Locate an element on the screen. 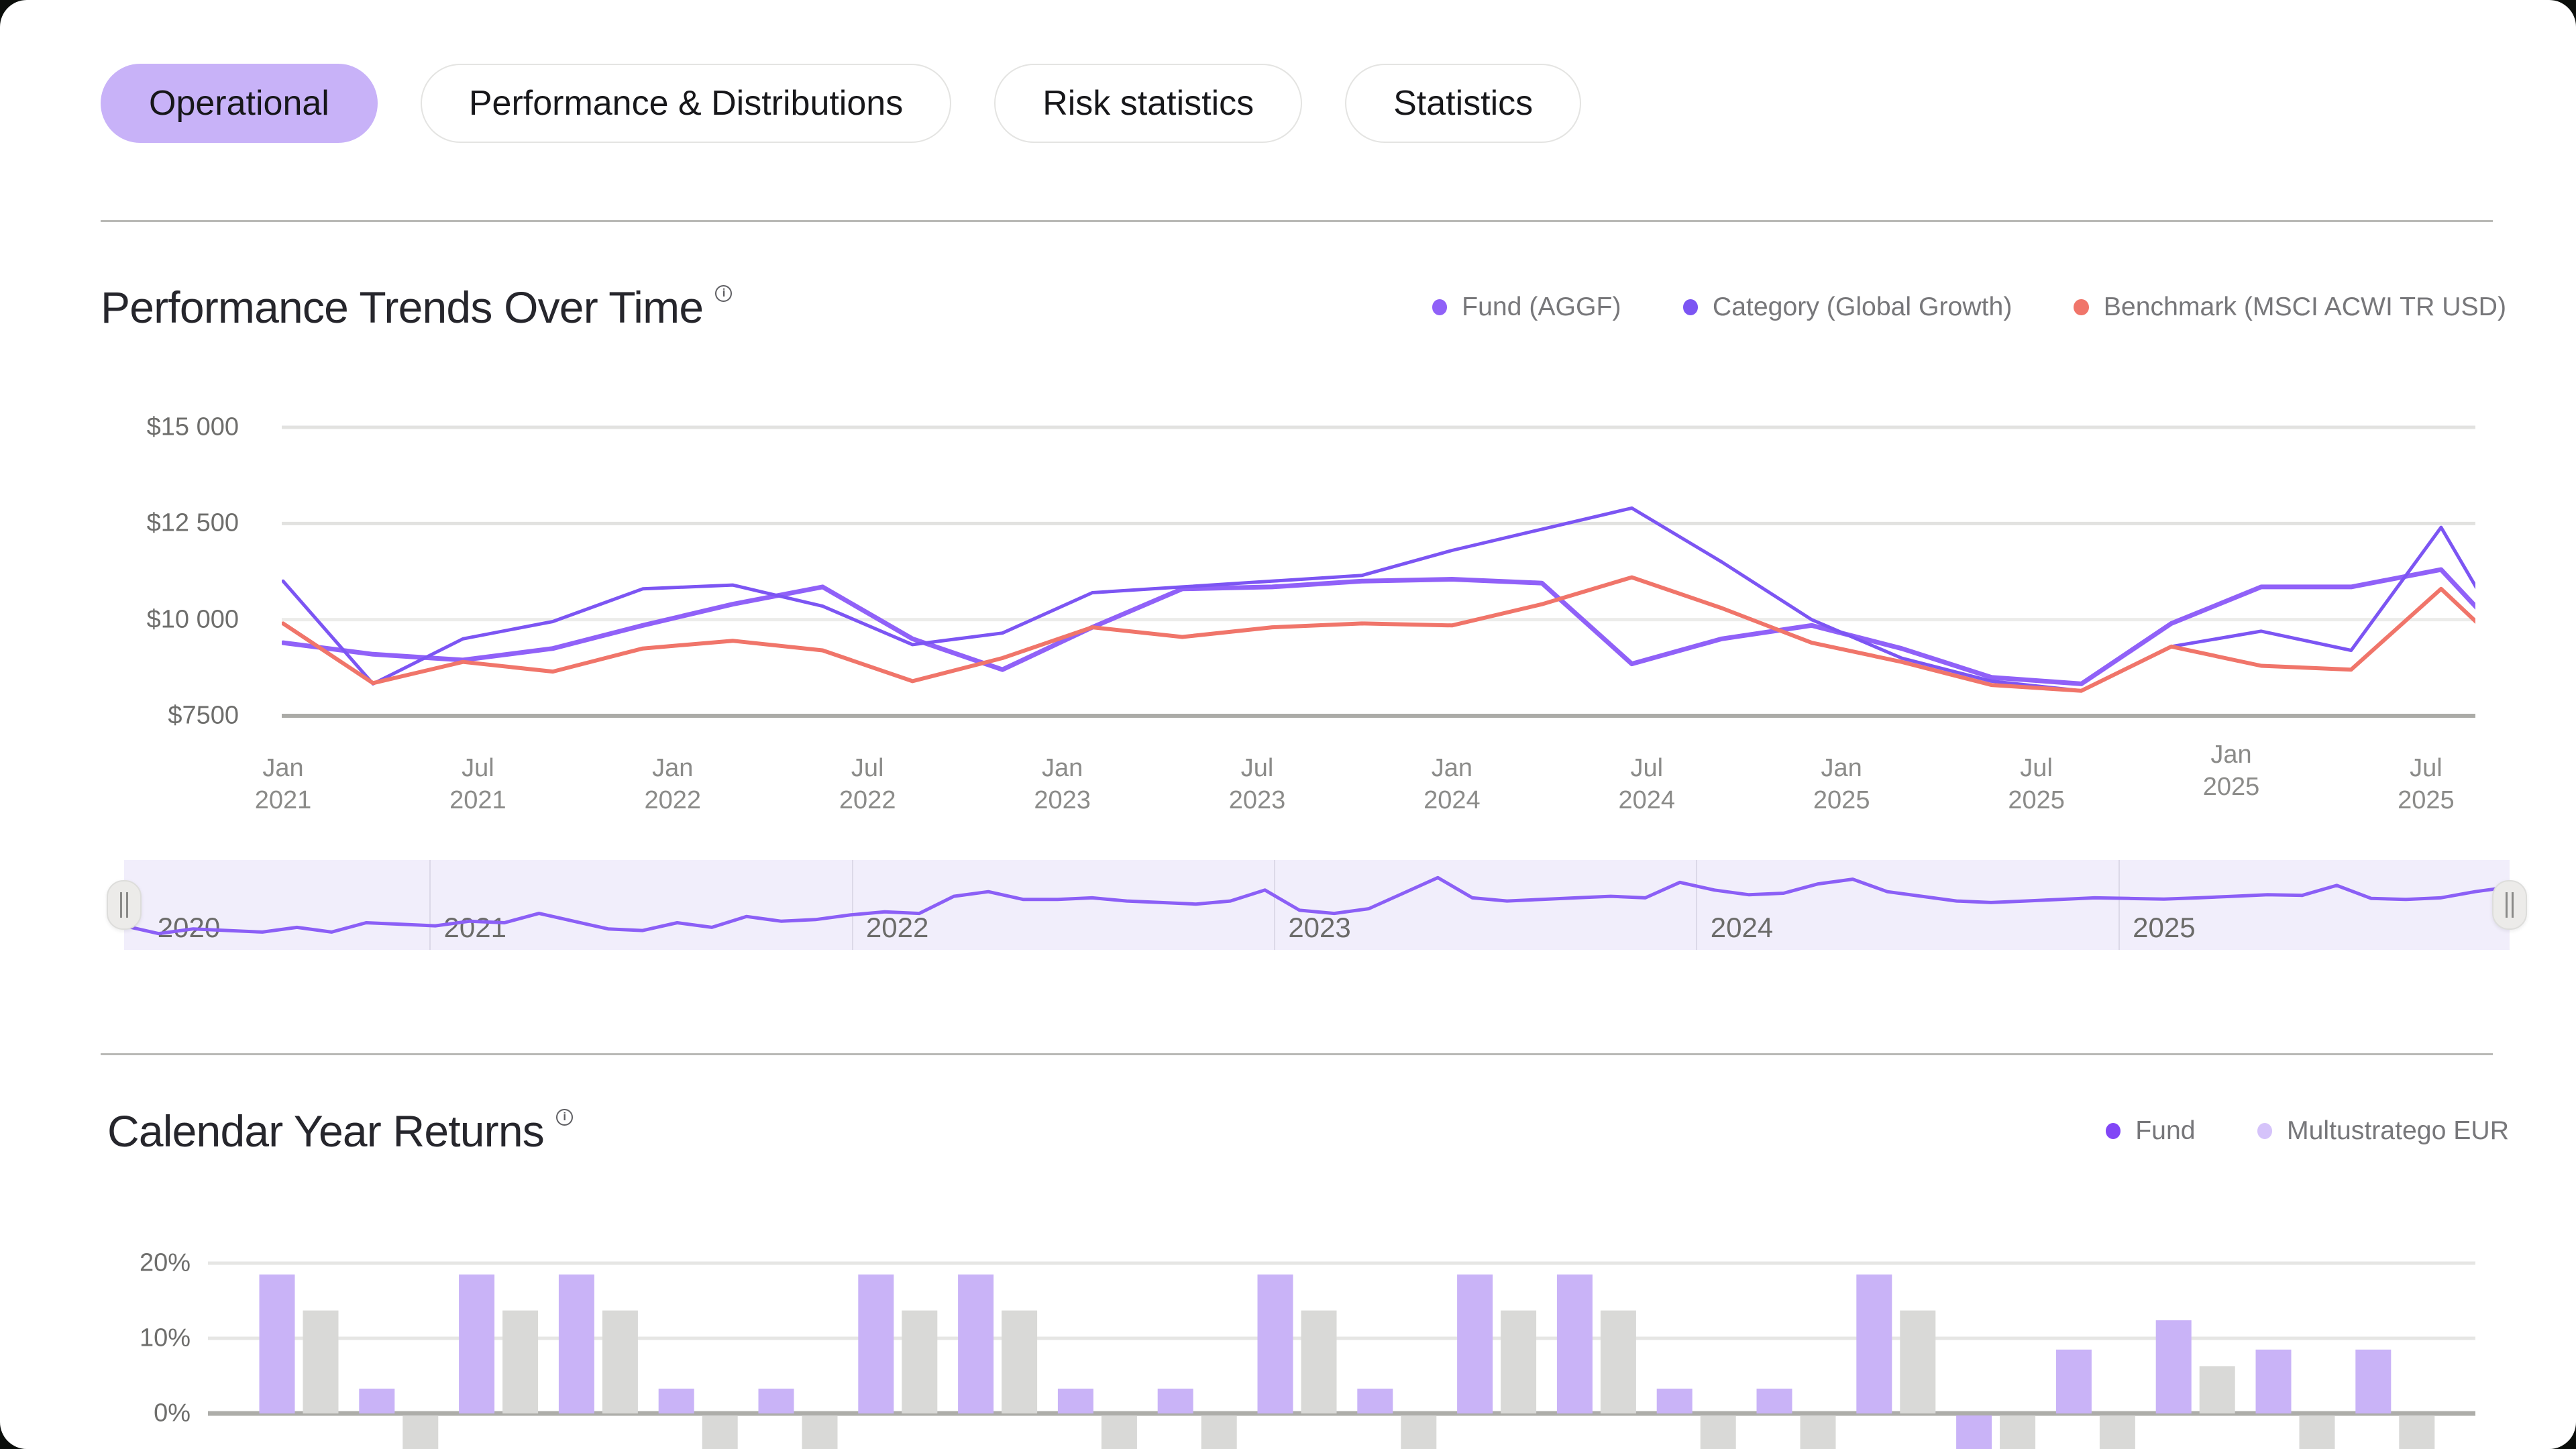 Image resolution: width=2576 pixels, height=1449 pixels. calendar-returns-title: Calendar Year Returns i is located at coordinates (340, 1131).